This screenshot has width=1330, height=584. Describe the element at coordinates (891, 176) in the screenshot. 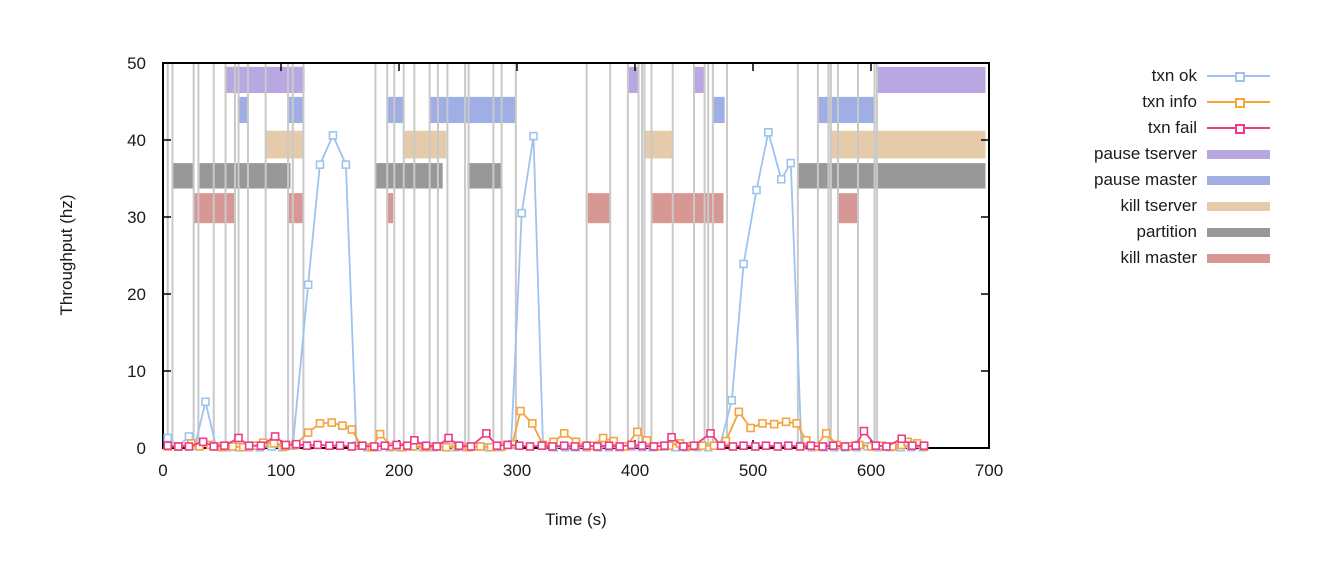

I see `band-partition` at that location.